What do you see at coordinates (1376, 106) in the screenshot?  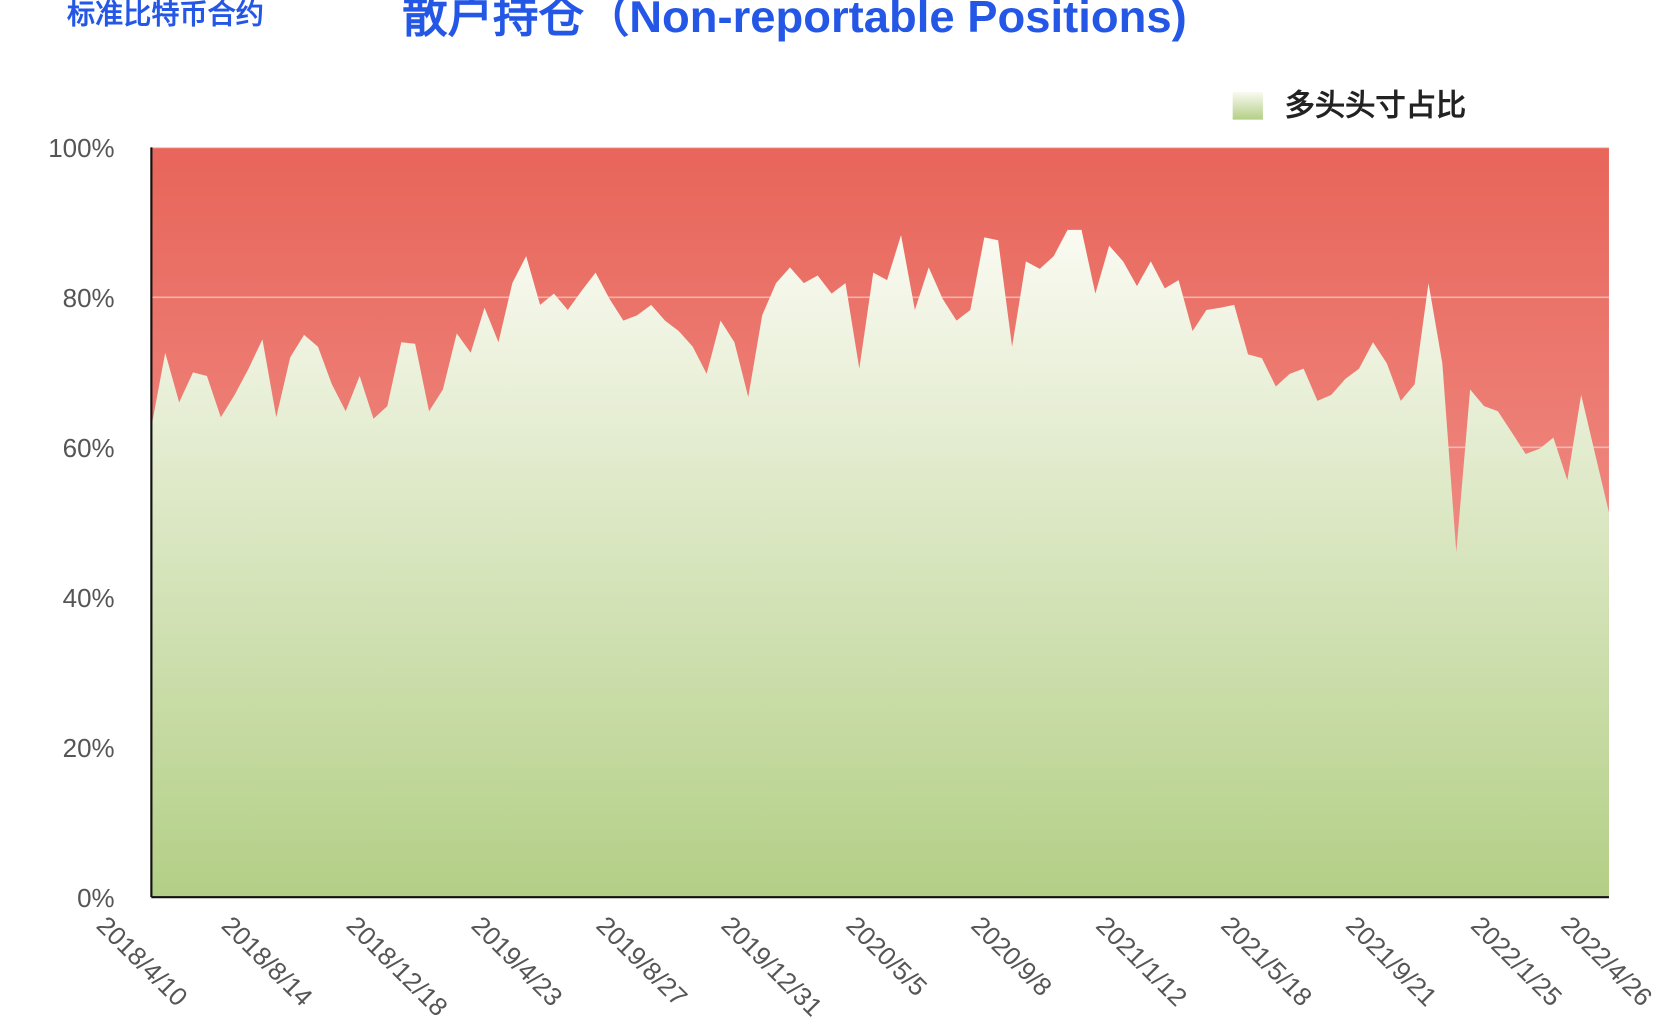 I see `legend-label: 多头头寸占比` at bounding box center [1376, 106].